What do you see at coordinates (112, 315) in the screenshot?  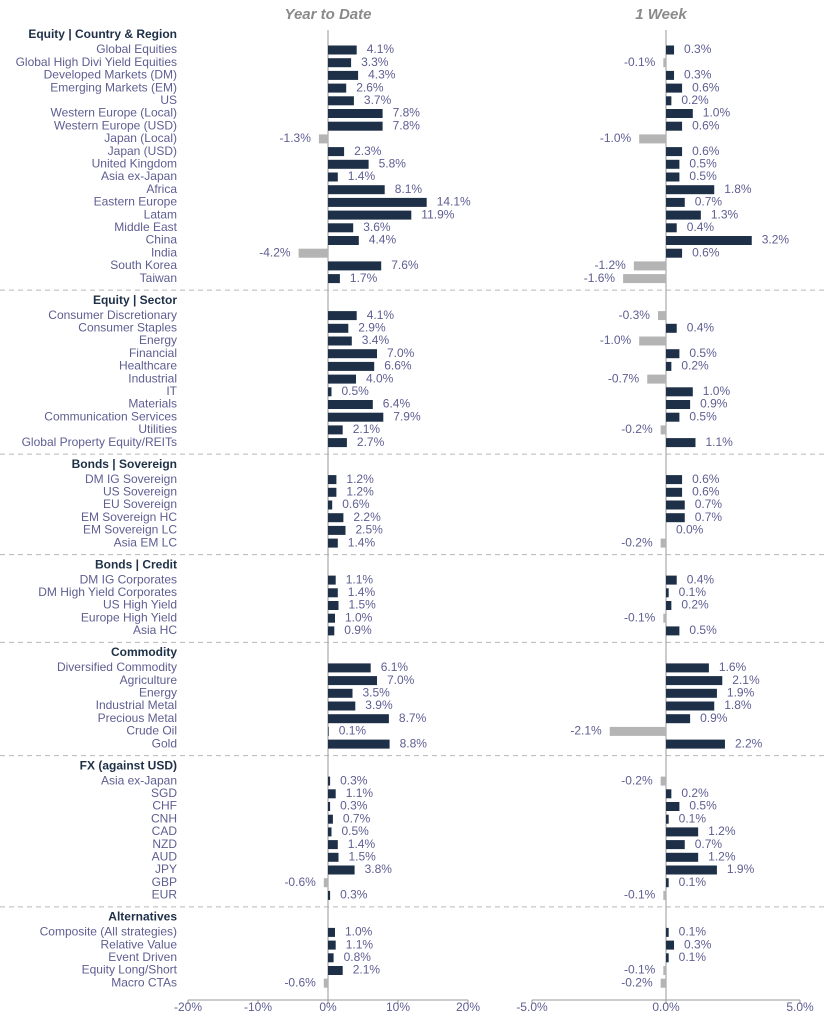 I see `category-label: Consumer Discretionary` at bounding box center [112, 315].